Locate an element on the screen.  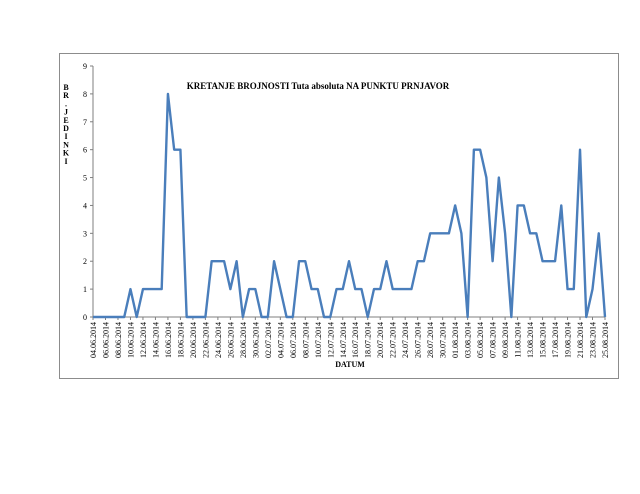
x-tick-label: 09.08.2014 is located at coordinates (505, 340).